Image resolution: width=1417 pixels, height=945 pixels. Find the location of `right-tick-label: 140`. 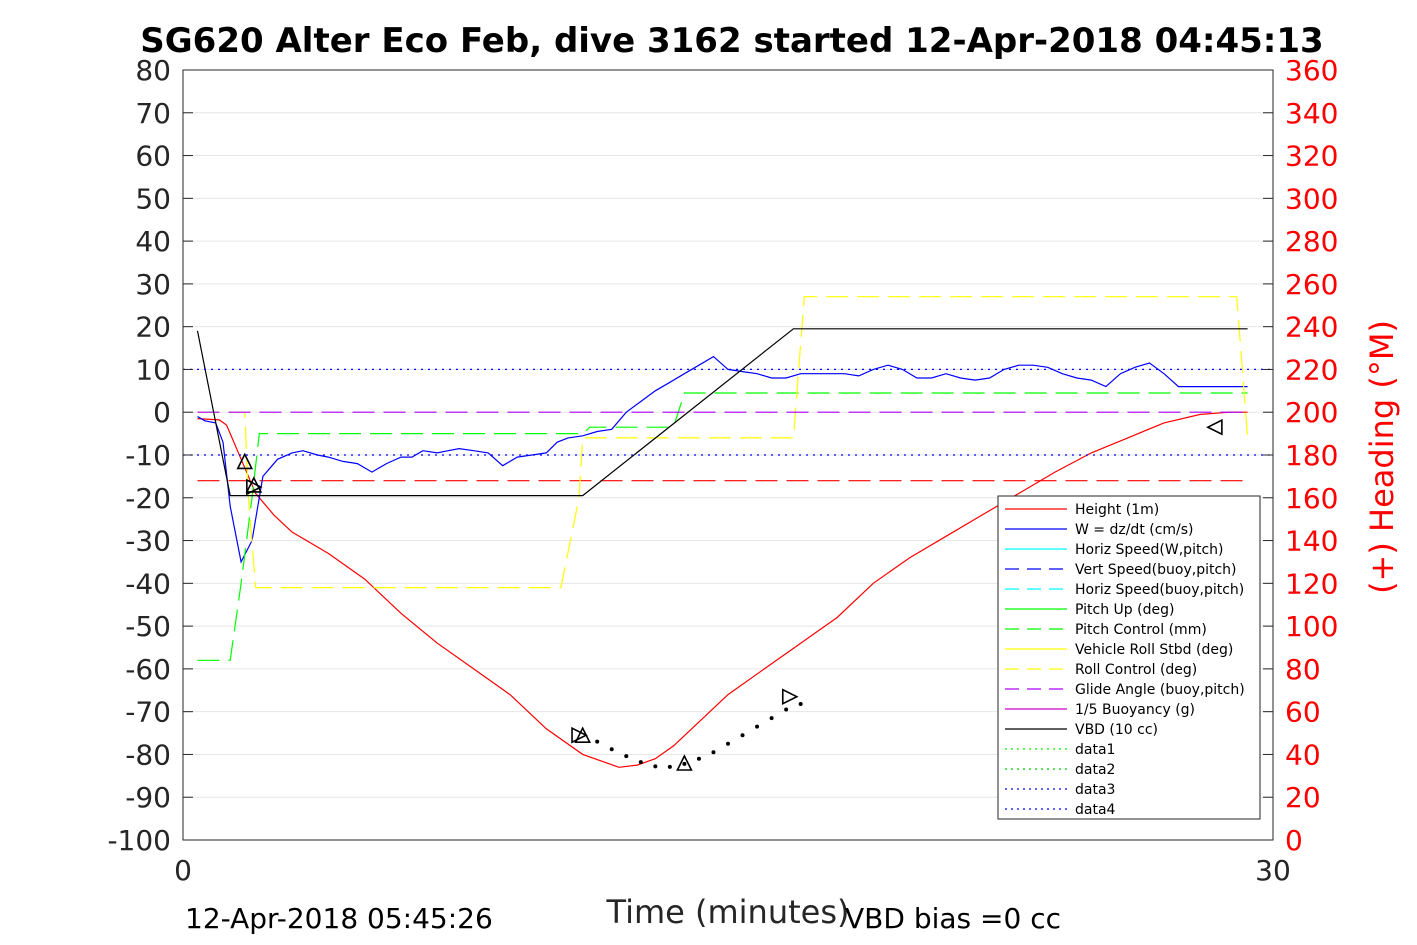

right-tick-label: 140 is located at coordinates (1311, 541).